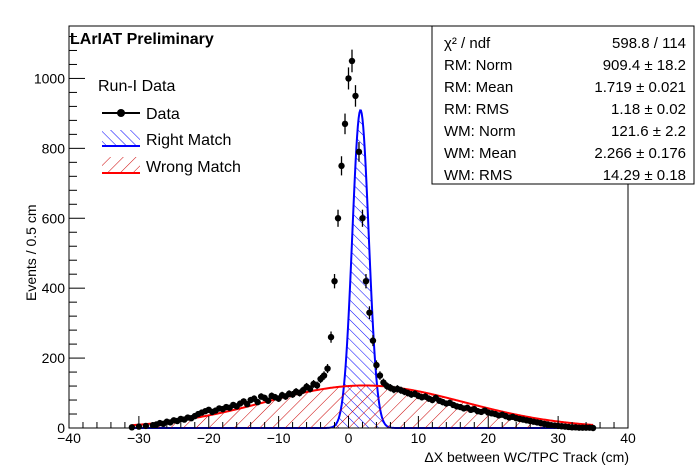  I want to click on x-axis: −40 −30 −20 −10 0 10 20 30 40, so click(346, 431).